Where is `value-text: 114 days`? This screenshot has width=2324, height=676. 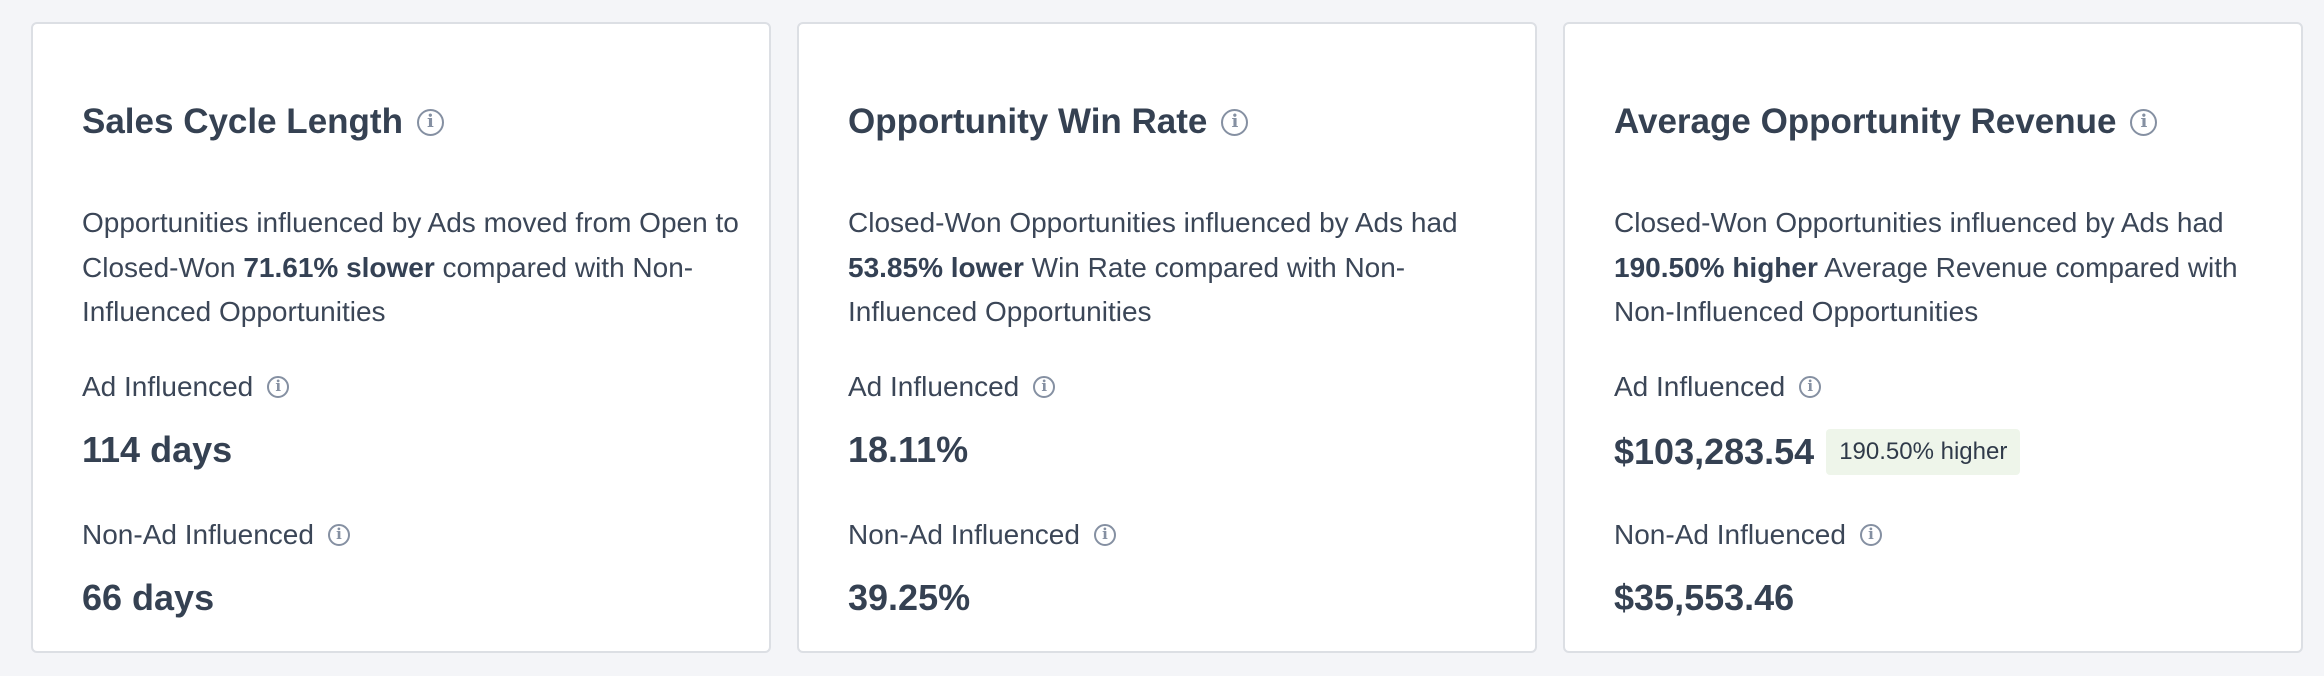 value-text: 114 days is located at coordinates (157, 449).